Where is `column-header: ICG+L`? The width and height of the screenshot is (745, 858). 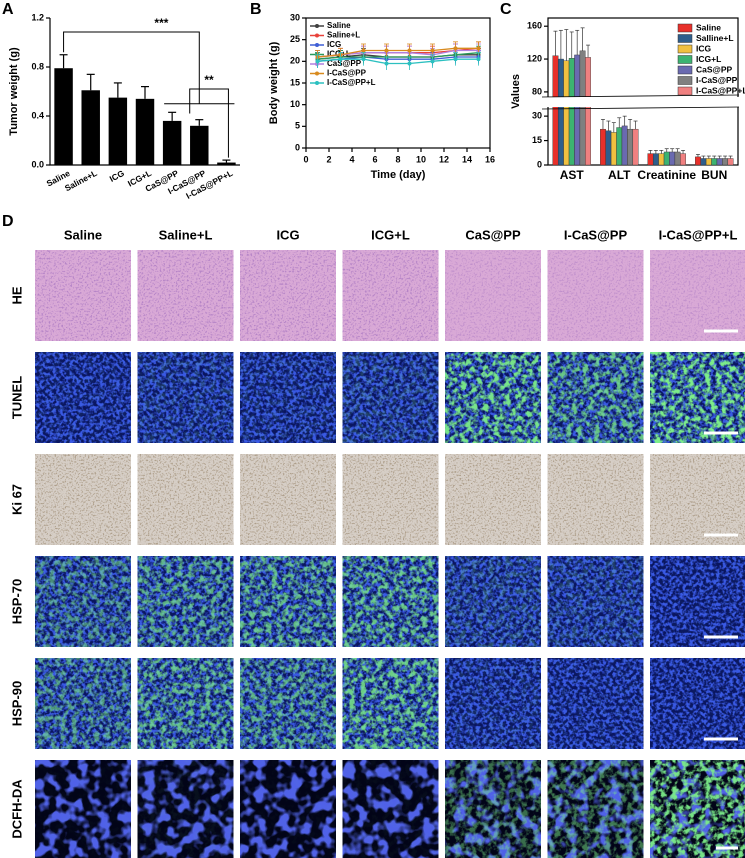 column-header: ICG+L is located at coordinates (390, 234).